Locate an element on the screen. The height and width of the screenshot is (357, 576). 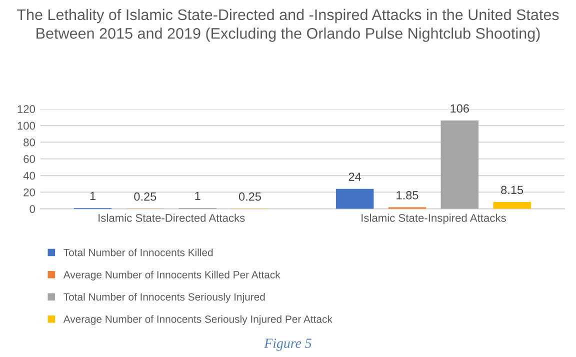
data-label: 24 is located at coordinates (355, 176).